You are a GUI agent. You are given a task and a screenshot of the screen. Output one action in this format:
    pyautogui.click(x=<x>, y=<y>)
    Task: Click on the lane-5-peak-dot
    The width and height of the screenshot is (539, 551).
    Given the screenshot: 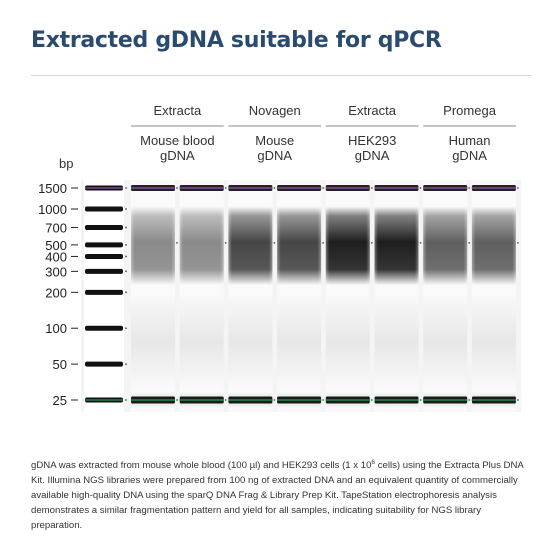 What is the action you would take?
    pyautogui.click(x=371, y=242)
    